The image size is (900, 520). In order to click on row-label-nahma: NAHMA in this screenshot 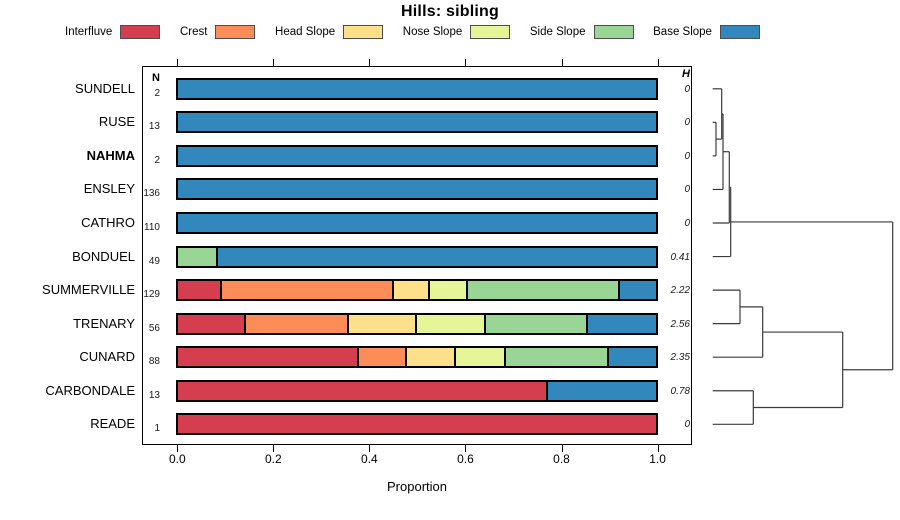, I will do `click(110, 155)`.